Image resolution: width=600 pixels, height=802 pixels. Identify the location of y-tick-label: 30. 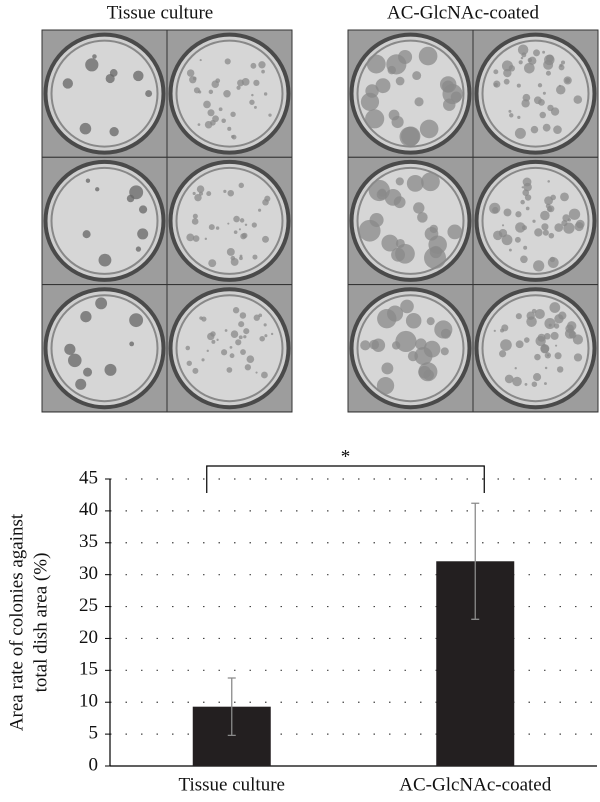
(88, 573).